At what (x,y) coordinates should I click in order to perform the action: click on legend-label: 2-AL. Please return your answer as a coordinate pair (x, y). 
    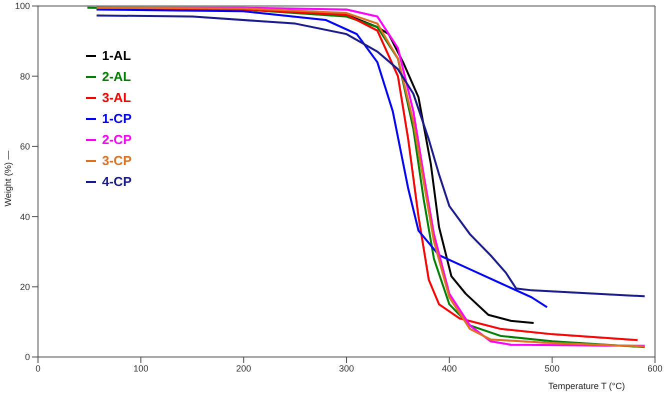
    Looking at the image, I should click on (116, 76).